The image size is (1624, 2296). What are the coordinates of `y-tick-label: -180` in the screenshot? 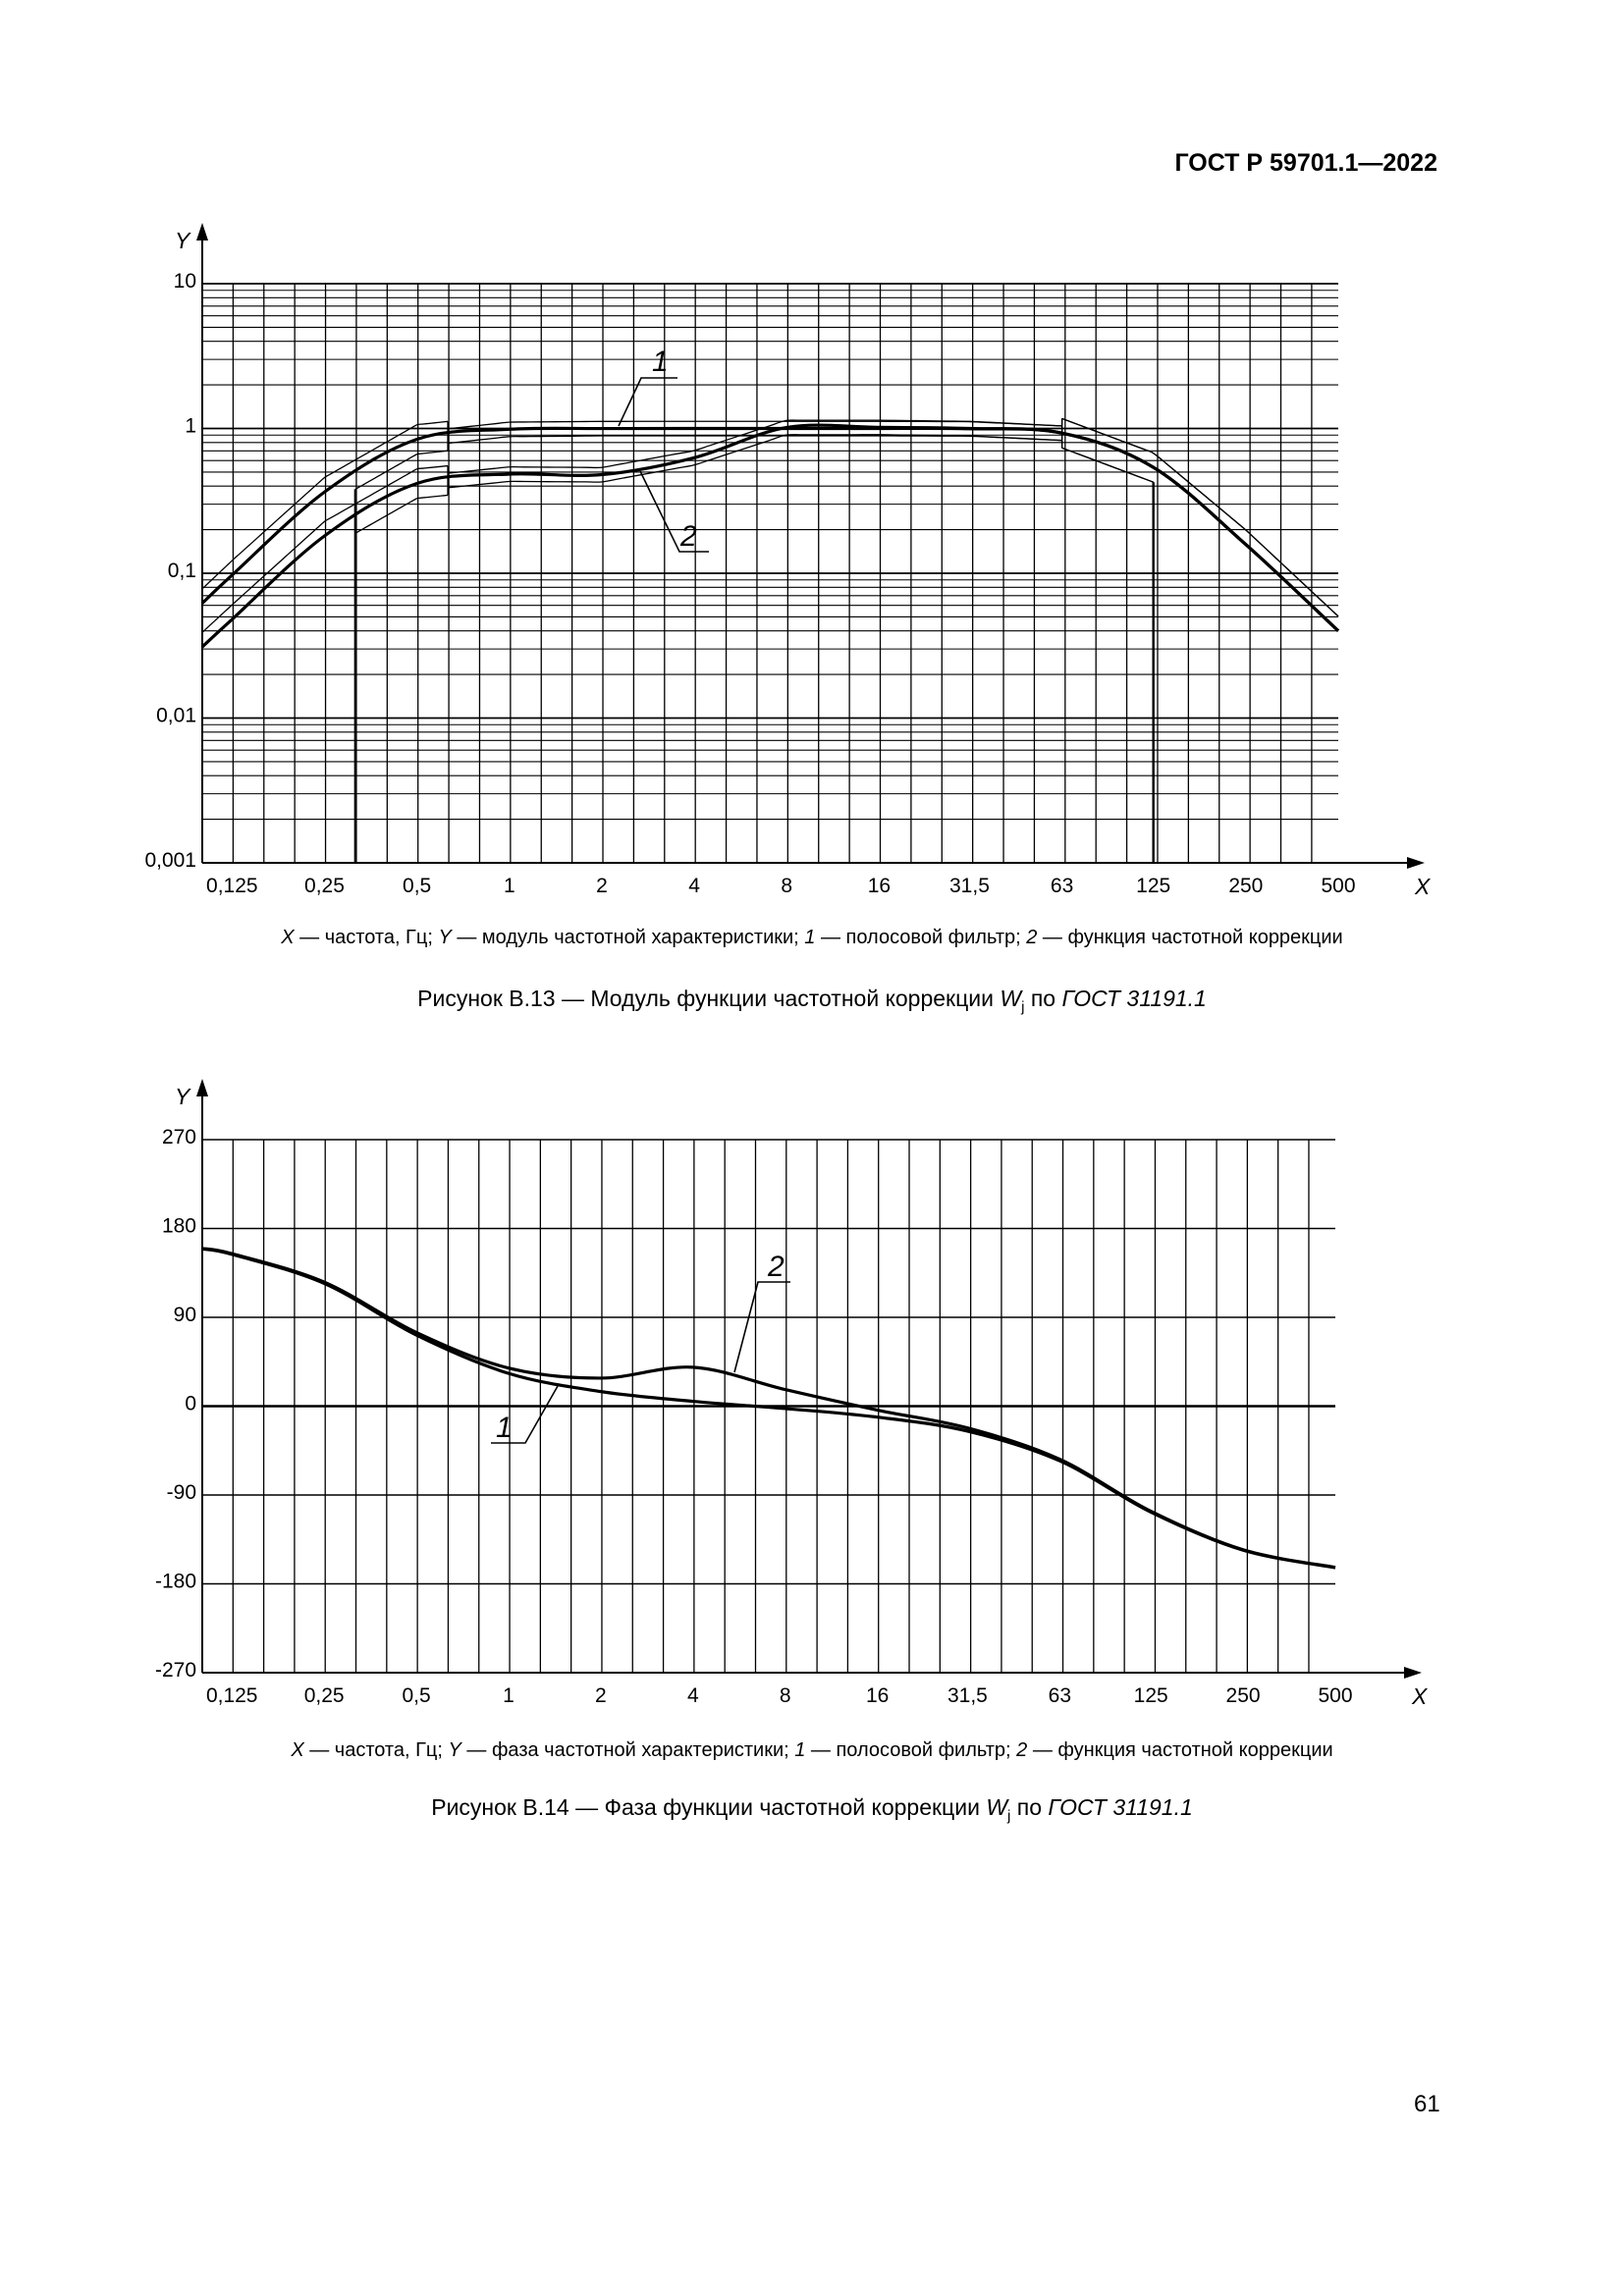 It's located at (175, 1582).